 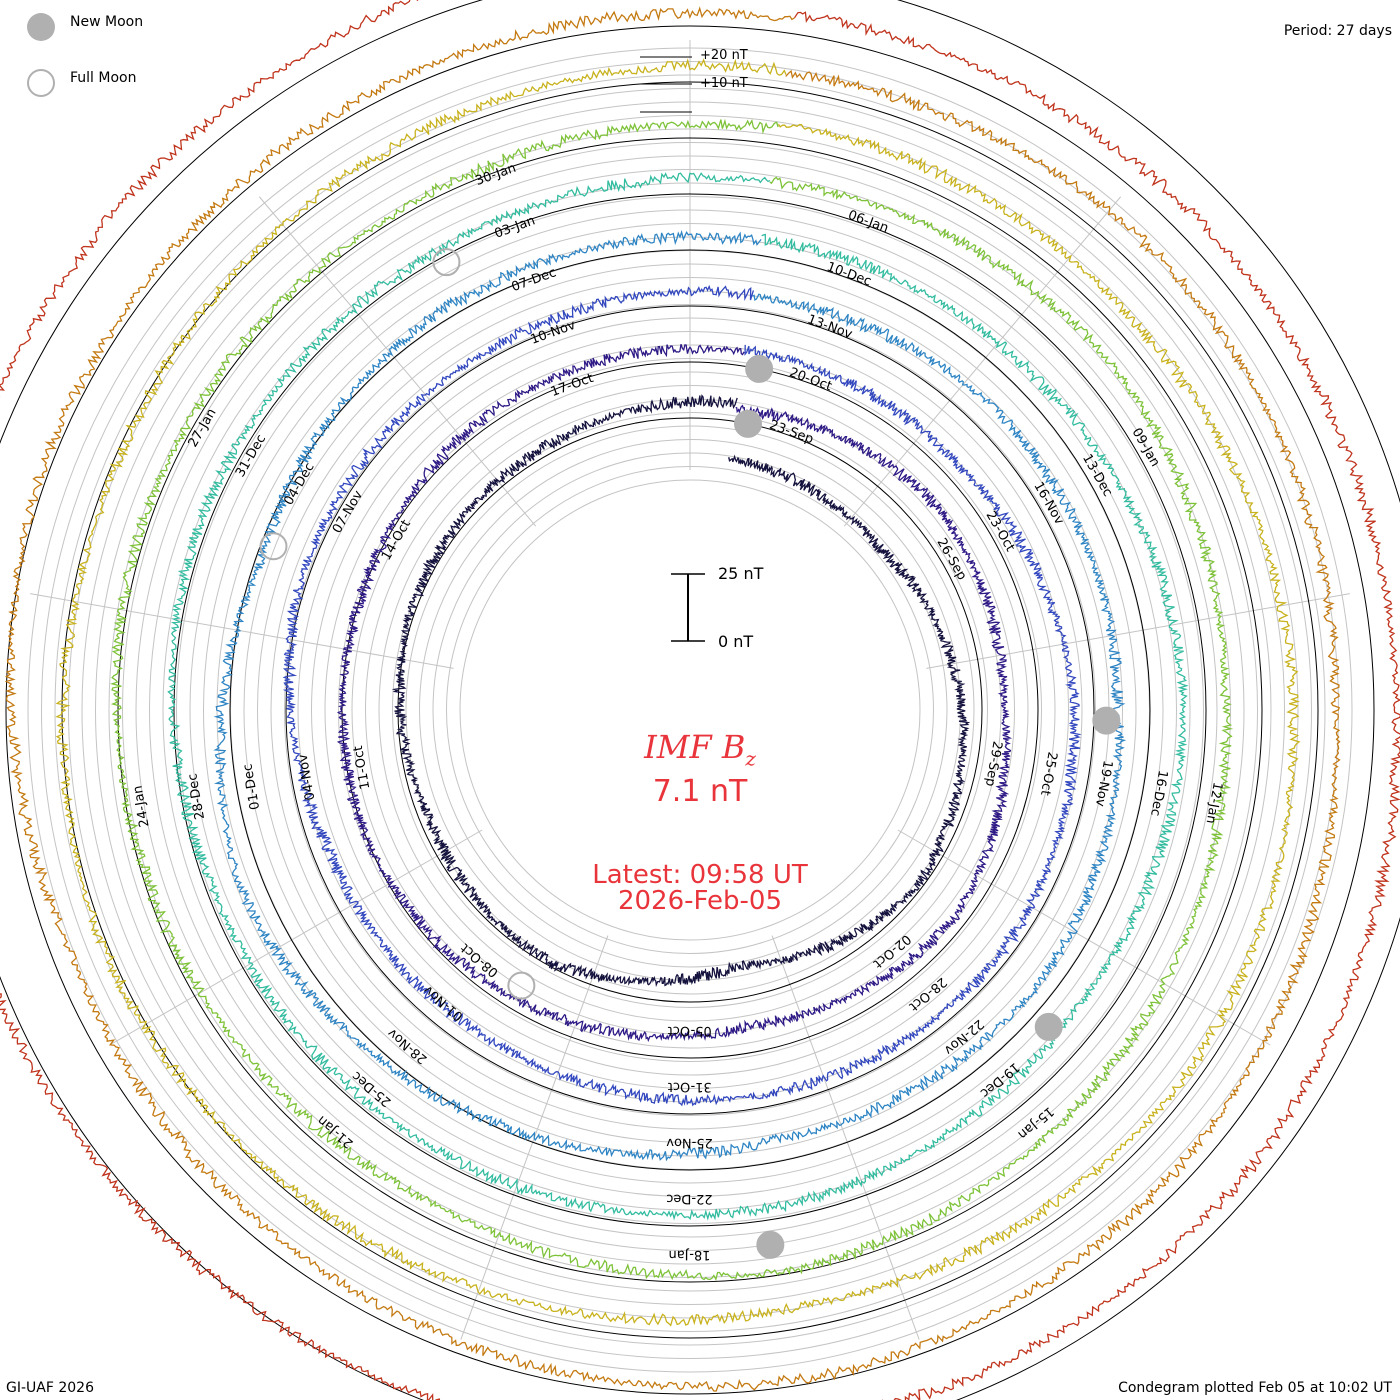 What do you see at coordinates (666, 84) in the screenshot?
I see `axis-ticks` at bounding box center [666, 84].